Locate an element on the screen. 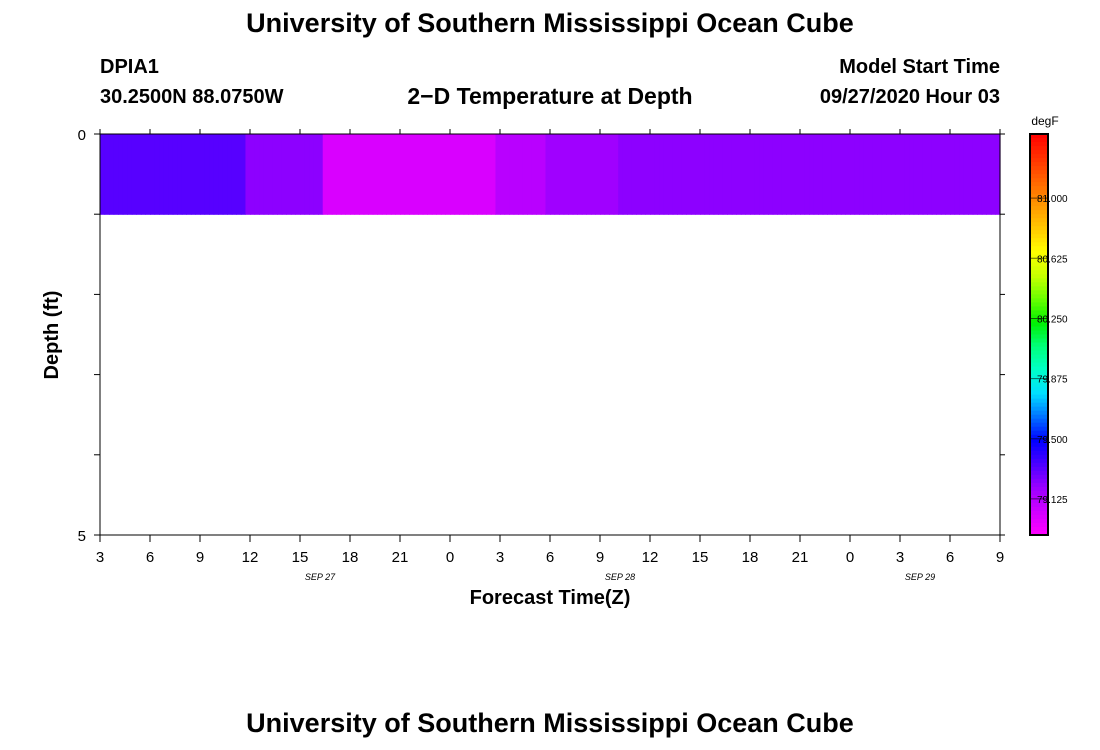 The width and height of the screenshot is (1100, 750). date-label: SEP 27 is located at coordinates (320, 577).